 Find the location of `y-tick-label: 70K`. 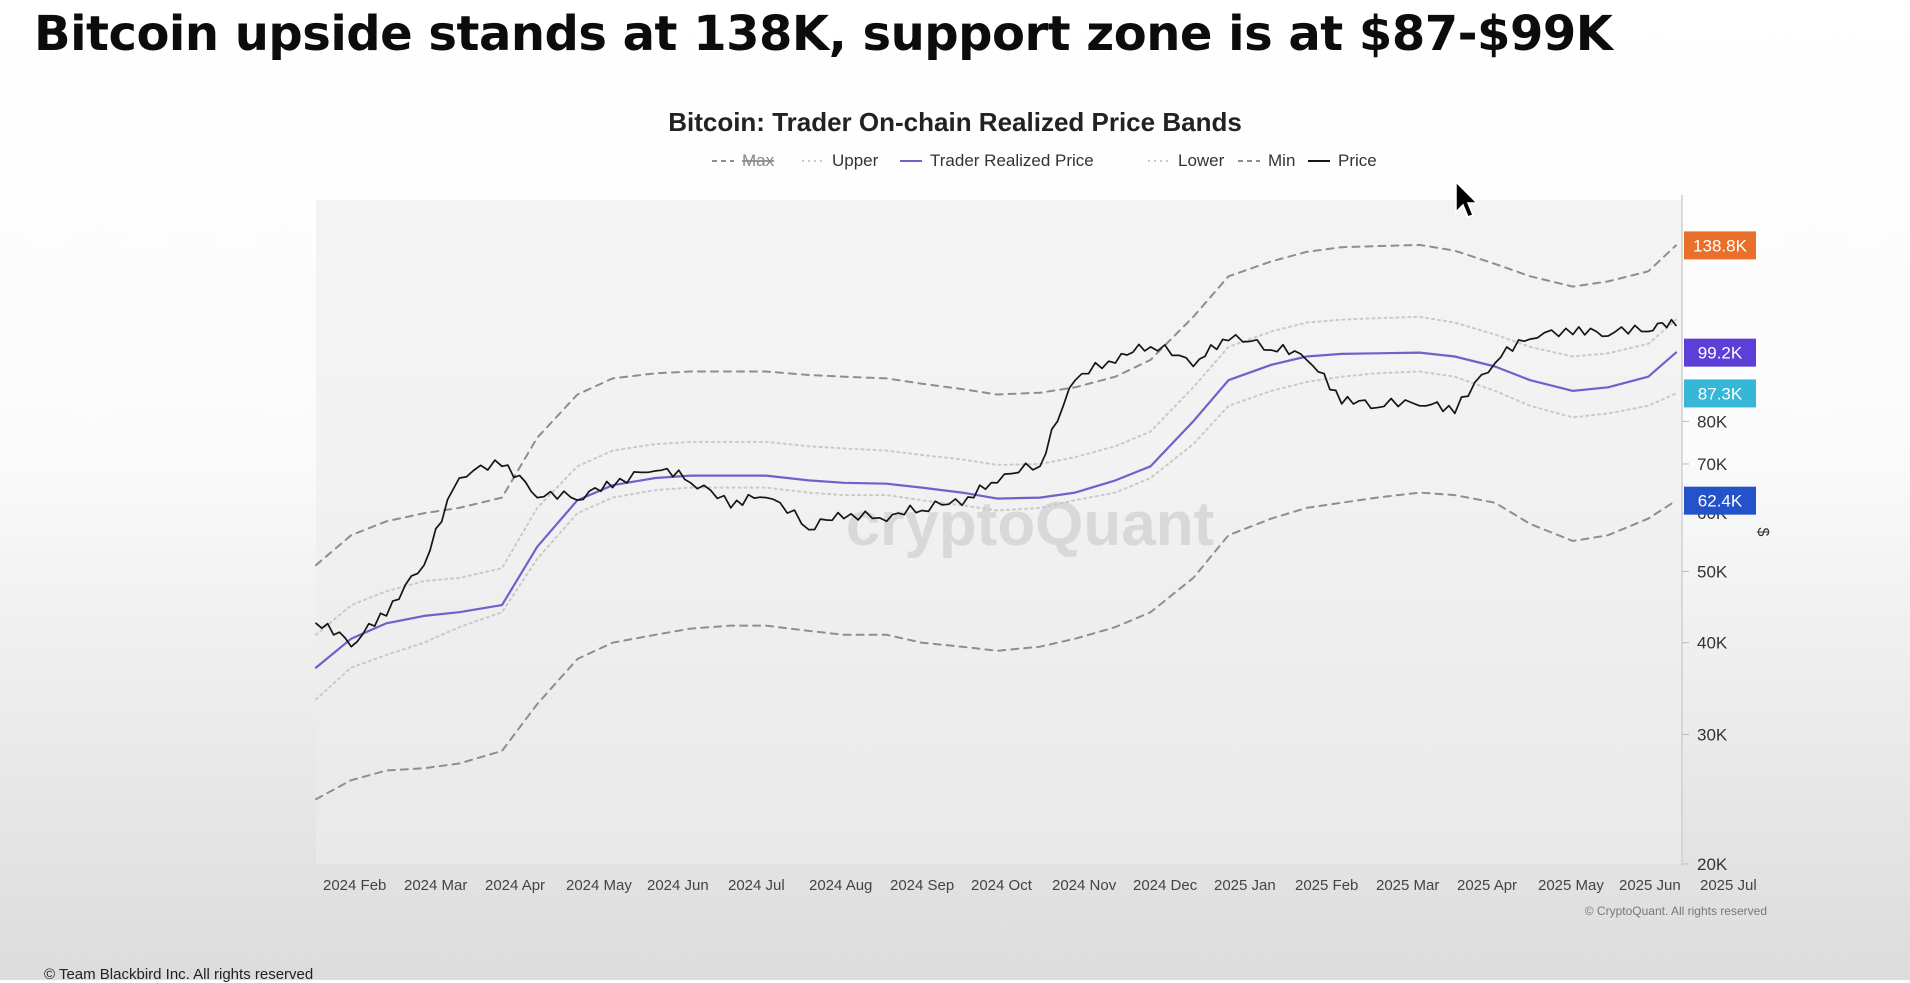

y-tick-label: 70K is located at coordinates (1712, 464).